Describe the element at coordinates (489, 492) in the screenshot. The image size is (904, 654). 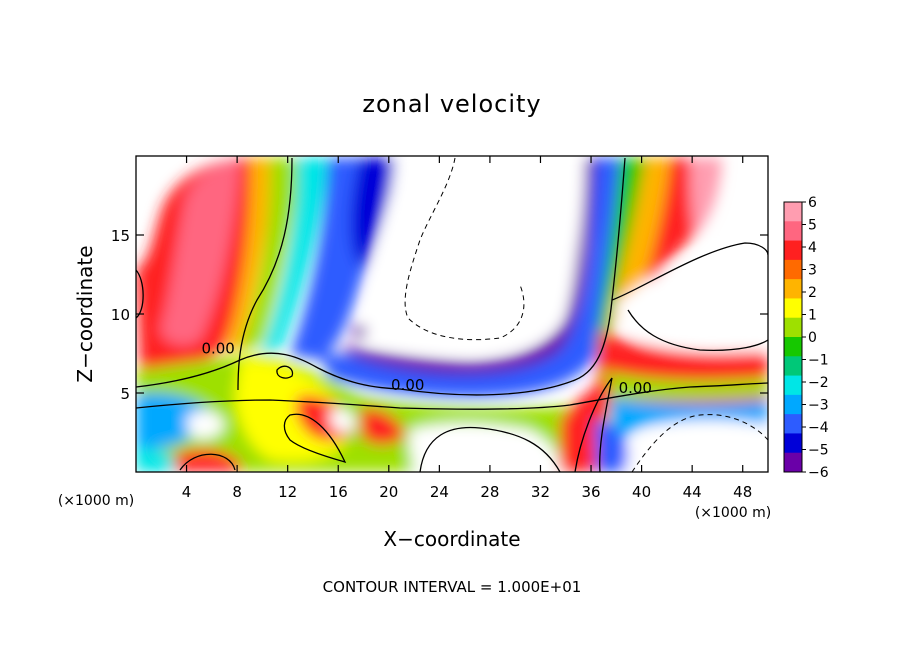
I see `x-tick-label: 28` at that location.